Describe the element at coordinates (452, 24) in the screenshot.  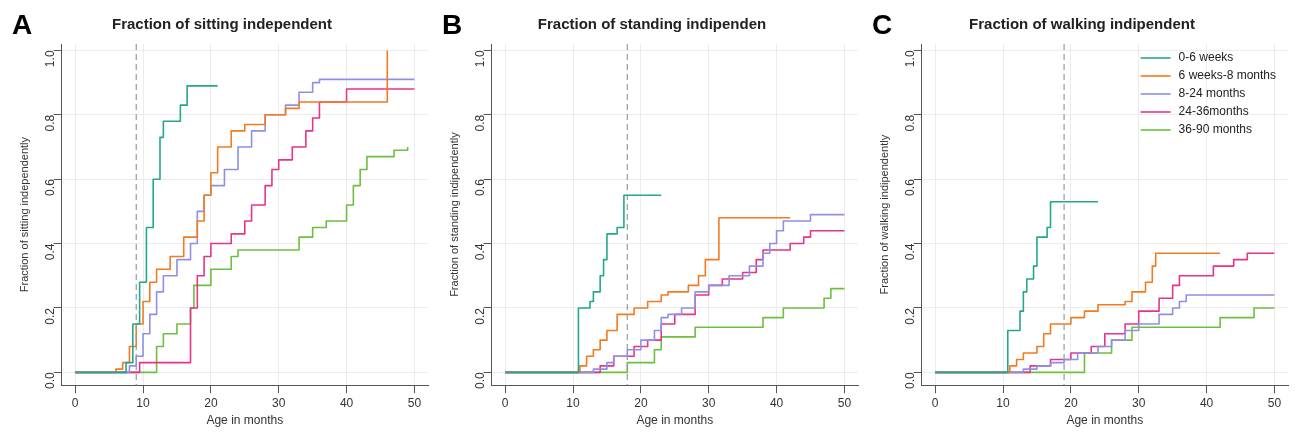
I see `text: B` at that location.